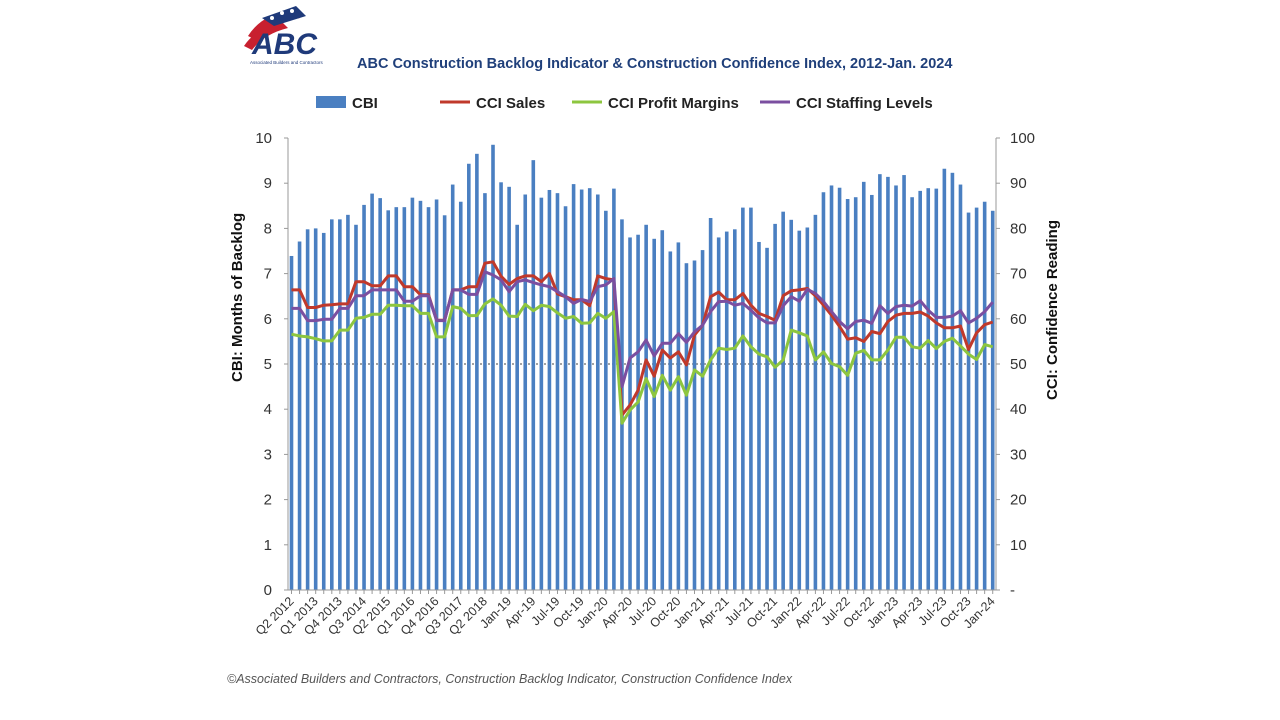 This screenshot has width=1280, height=720. I want to click on line-cci-sales, so click(642, 338).